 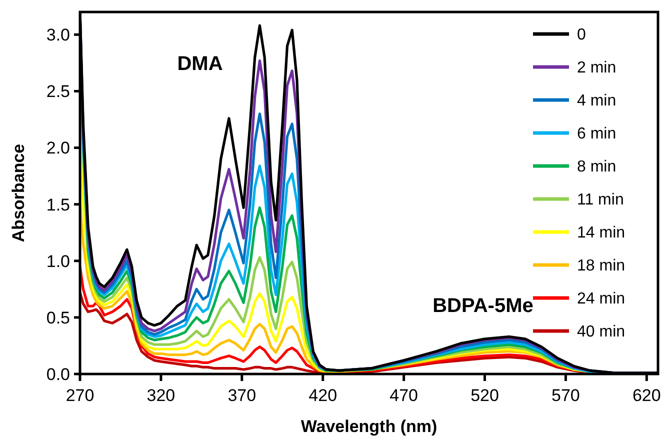 What do you see at coordinates (596, 101) in the screenshot?
I see `legend-label: 4 min` at bounding box center [596, 101].